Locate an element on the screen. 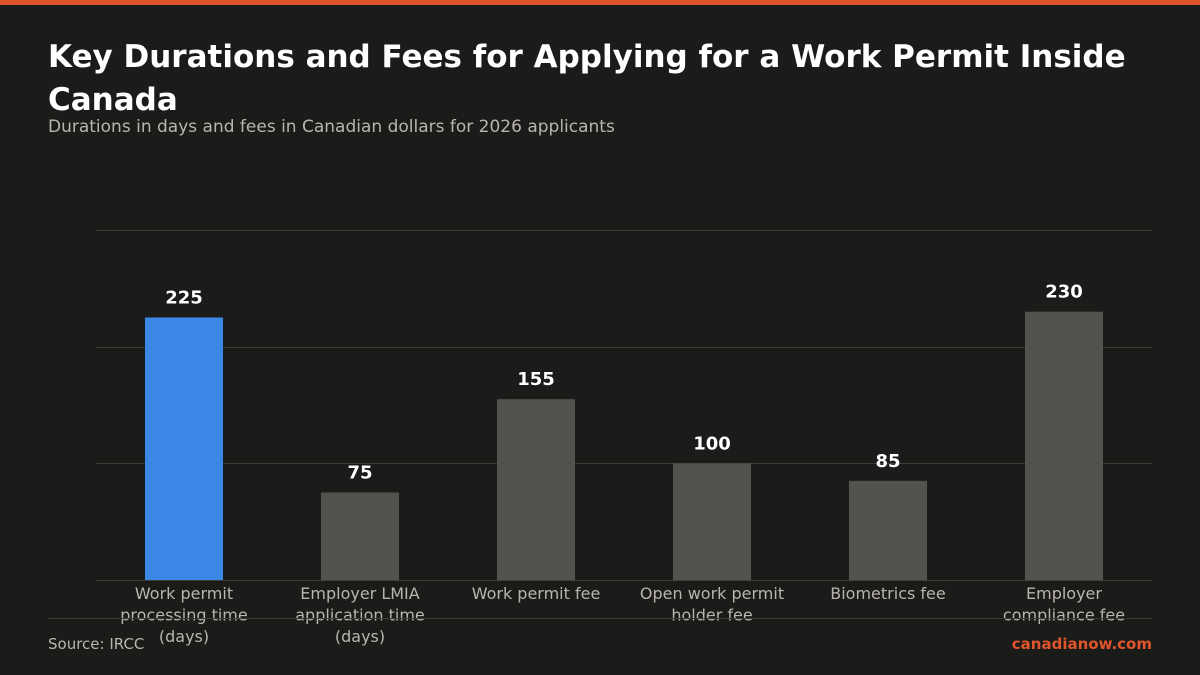  bar-value-label: 155 is located at coordinates (536, 379).